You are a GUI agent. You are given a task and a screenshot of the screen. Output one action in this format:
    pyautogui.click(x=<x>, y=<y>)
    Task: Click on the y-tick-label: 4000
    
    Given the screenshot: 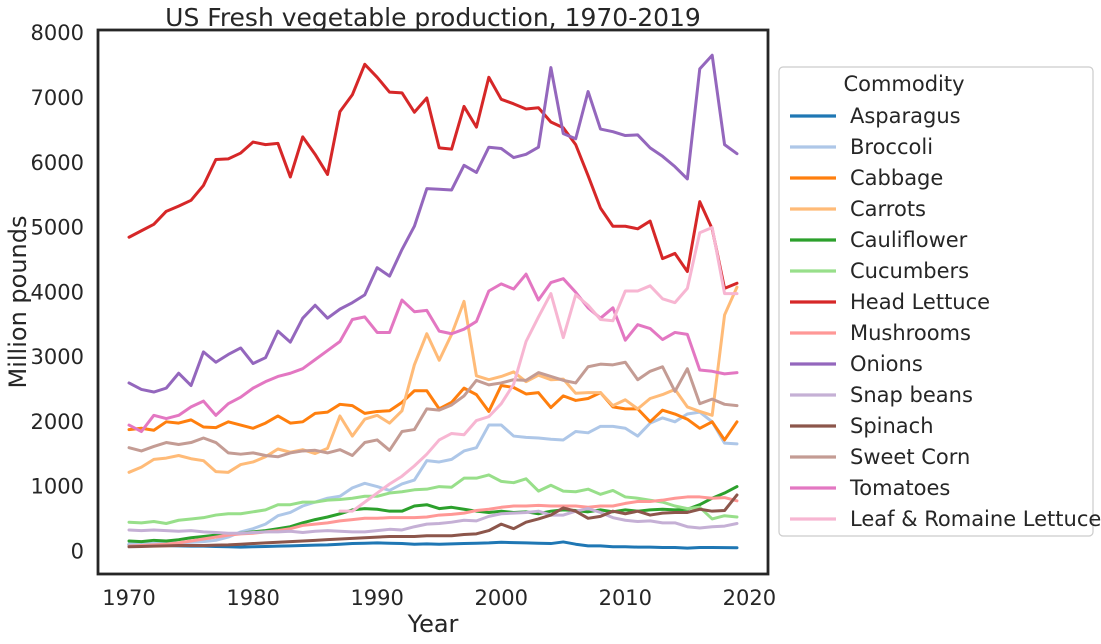 What is the action you would take?
    pyautogui.click(x=57, y=292)
    